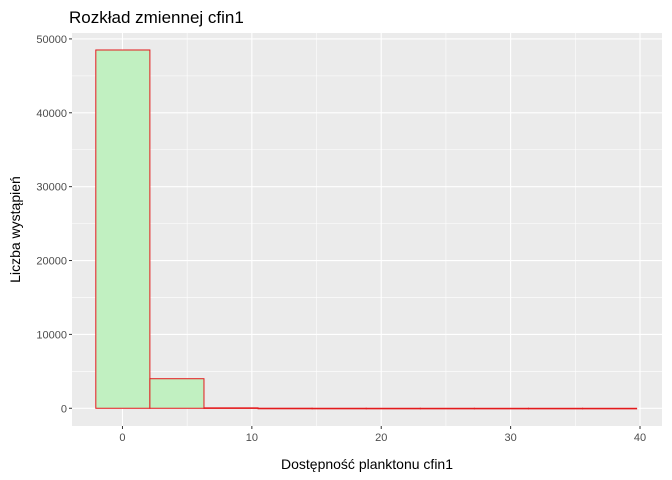  What do you see at coordinates (510, 438) in the screenshot?
I see `x-tick-label: 30` at bounding box center [510, 438].